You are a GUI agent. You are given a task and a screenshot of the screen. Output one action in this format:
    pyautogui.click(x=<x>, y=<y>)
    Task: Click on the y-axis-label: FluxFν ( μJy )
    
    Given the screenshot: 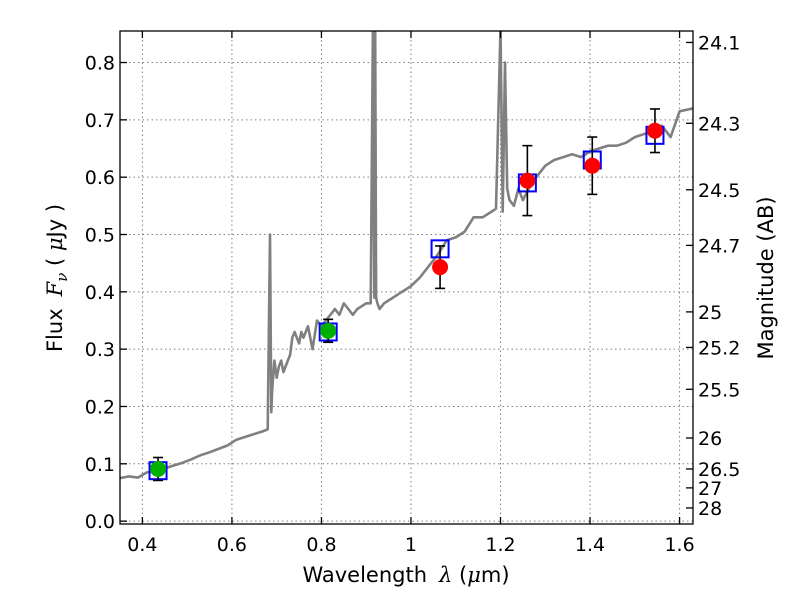 What is the action you would take?
    pyautogui.click(x=57, y=278)
    